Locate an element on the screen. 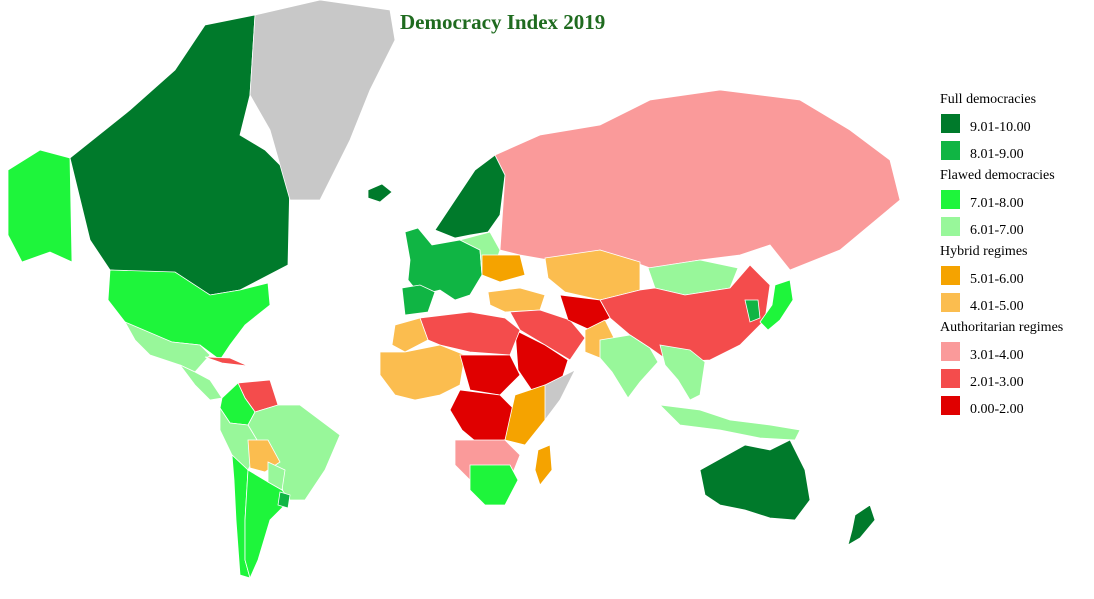  region-ukraine is located at coordinates (503, 268).